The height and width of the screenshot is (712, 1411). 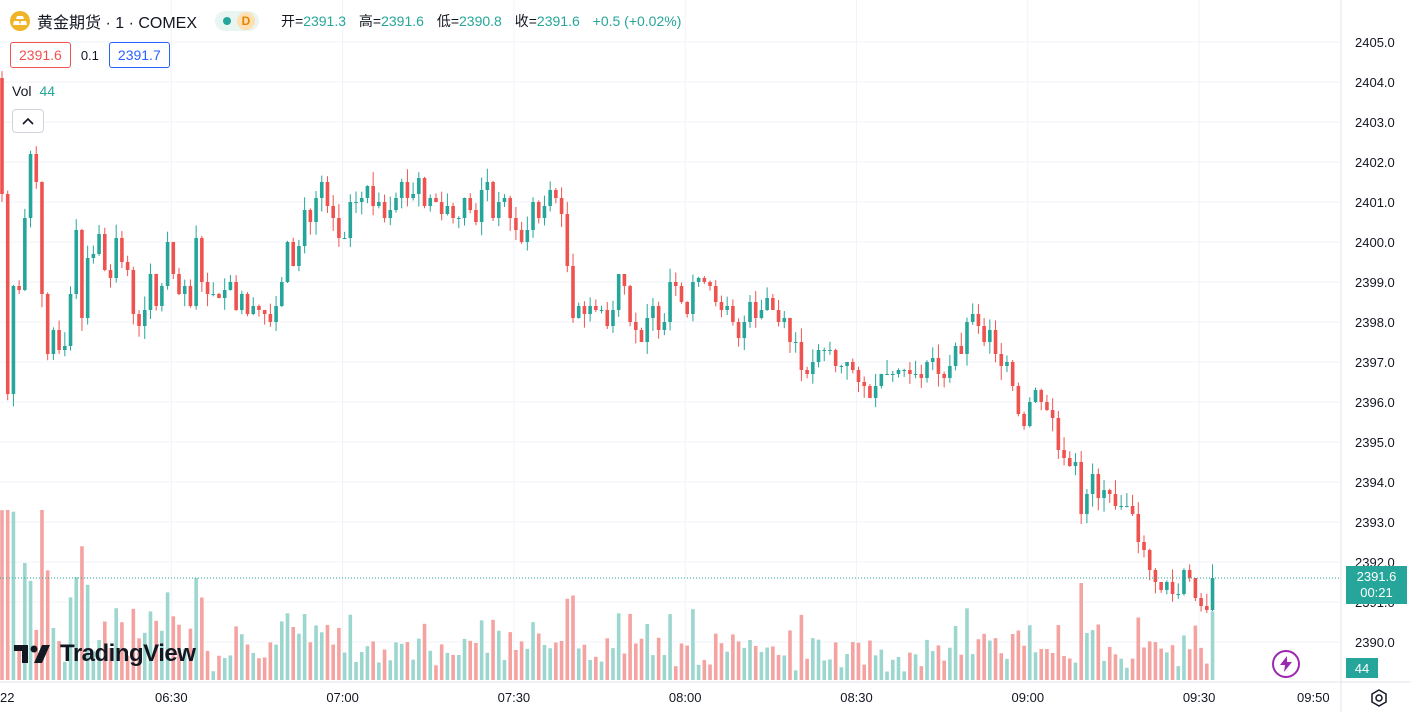 What do you see at coordinates (139, 55) in the screenshot?
I see `buy-button: 2391.7` at bounding box center [139, 55].